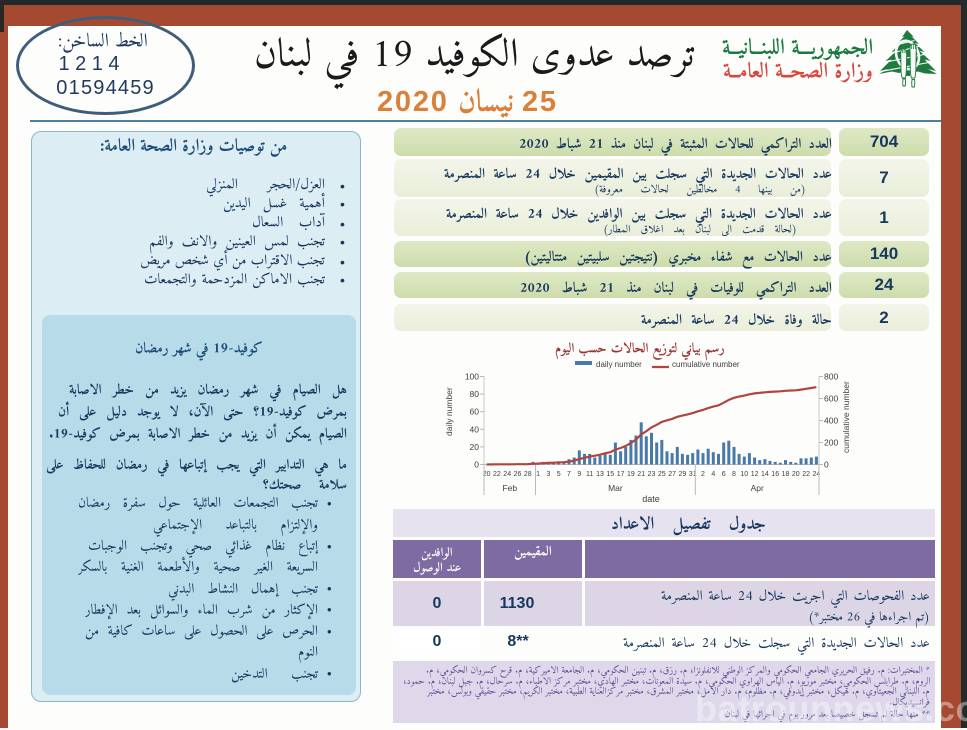 The image size is (967, 730). Describe the element at coordinates (528, 474) in the screenshot. I see `svg-text: 28` at that location.